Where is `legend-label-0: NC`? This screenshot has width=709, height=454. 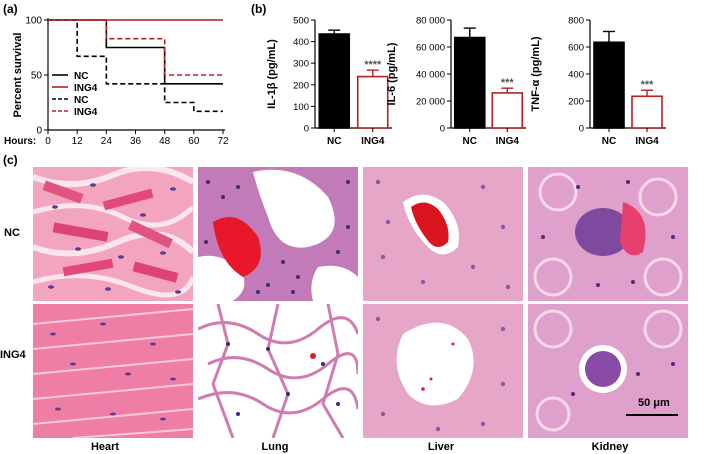 legend-label-0: NC is located at coordinates (81, 76).